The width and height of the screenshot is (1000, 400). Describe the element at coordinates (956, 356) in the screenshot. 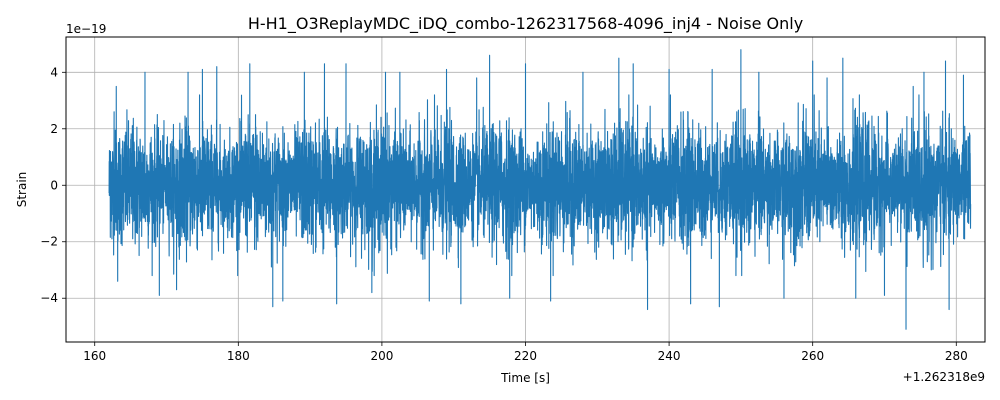

I see `x-tick-label: 280` at that location.